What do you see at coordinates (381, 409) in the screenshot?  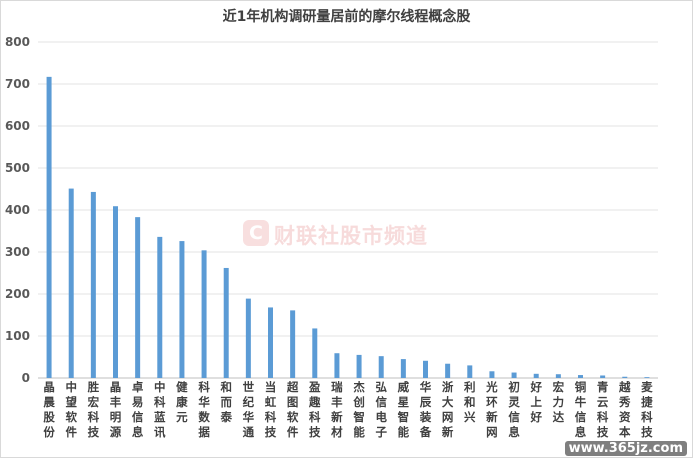 I see `x-tick-label: 弘信电子` at bounding box center [381, 409].